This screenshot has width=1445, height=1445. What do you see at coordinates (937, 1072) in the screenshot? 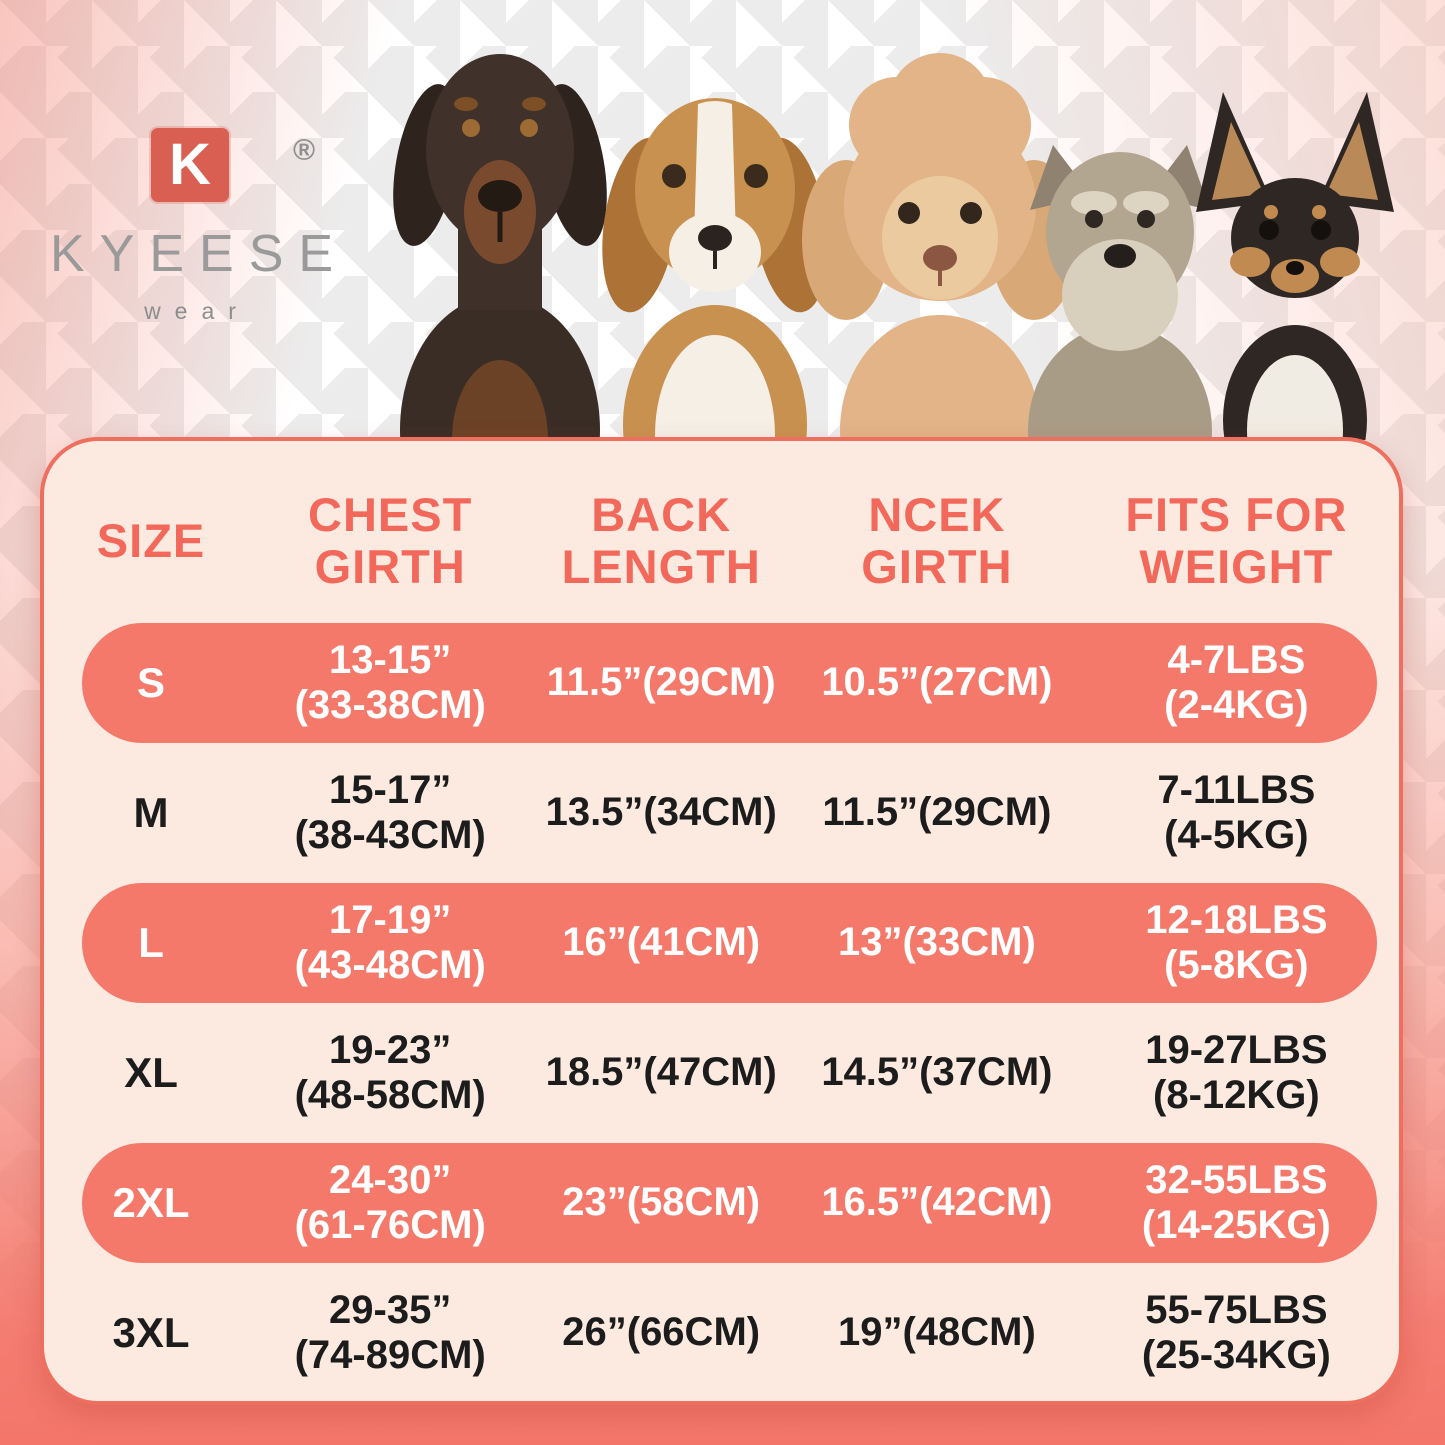
I see `neck-girth-value: 14.5”(37CM)` at bounding box center [937, 1072].